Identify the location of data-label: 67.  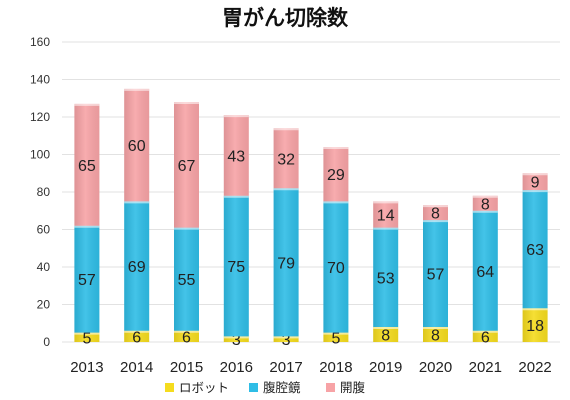
(187, 166).